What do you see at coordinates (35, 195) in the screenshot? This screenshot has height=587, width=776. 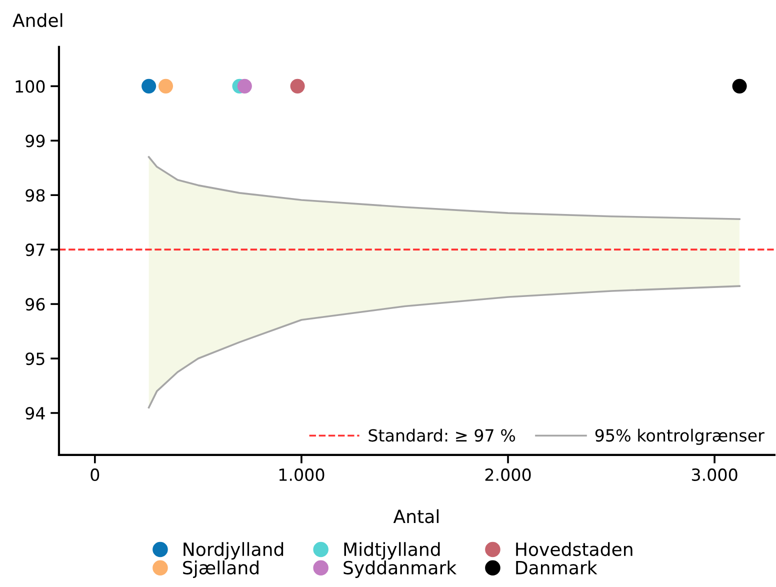 I see `y-tick-label: 98` at bounding box center [35, 195].